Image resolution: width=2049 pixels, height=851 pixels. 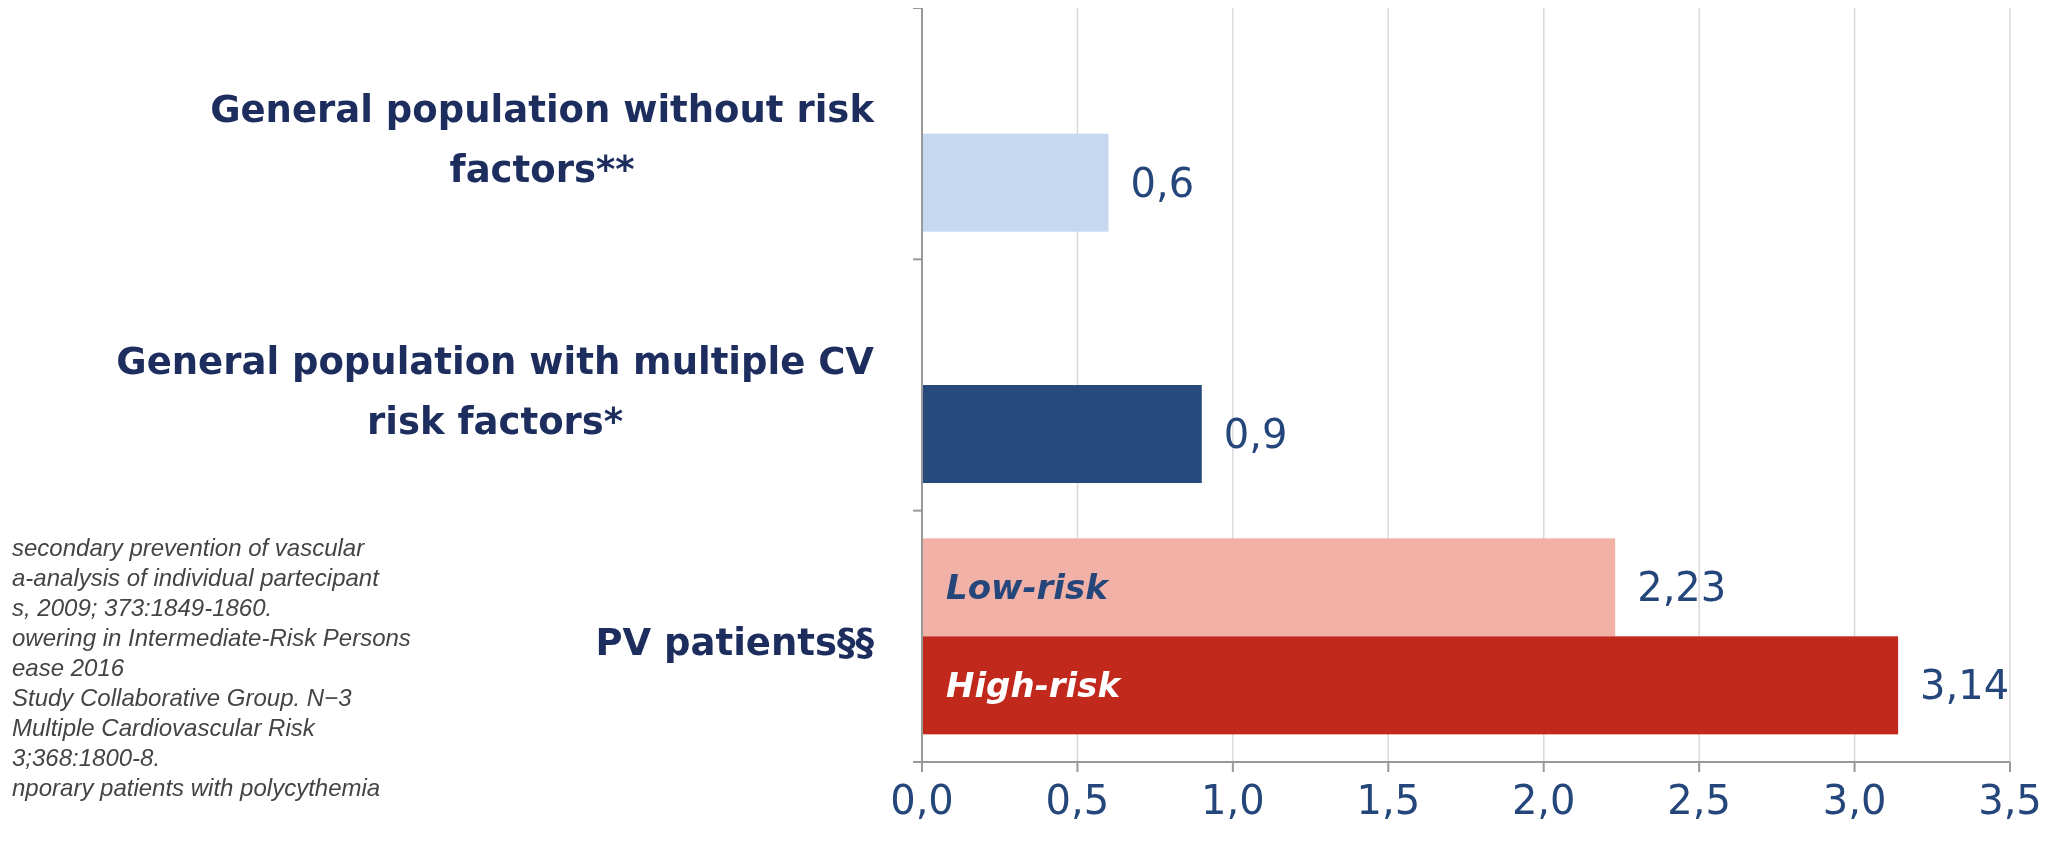 What do you see at coordinates (142, 607) in the screenshot?
I see `text: s, 2009; 373:1849-1860.` at bounding box center [142, 607].